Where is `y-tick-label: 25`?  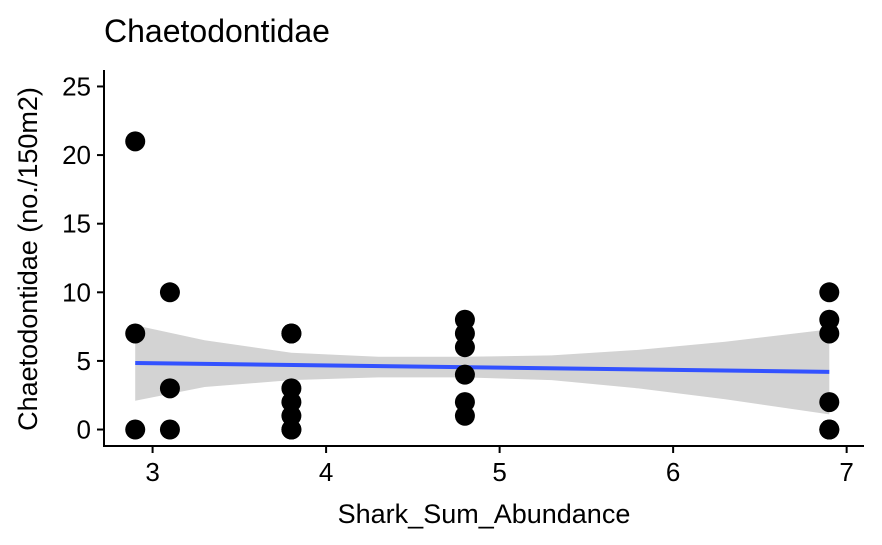
y-tick-label: 25 is located at coordinates (76, 86).